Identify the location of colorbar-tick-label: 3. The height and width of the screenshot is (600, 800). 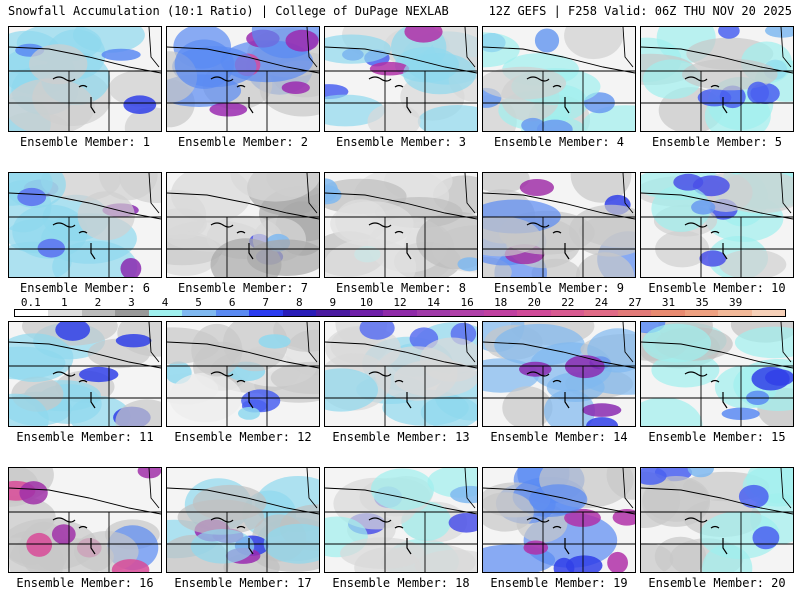
(131, 302).